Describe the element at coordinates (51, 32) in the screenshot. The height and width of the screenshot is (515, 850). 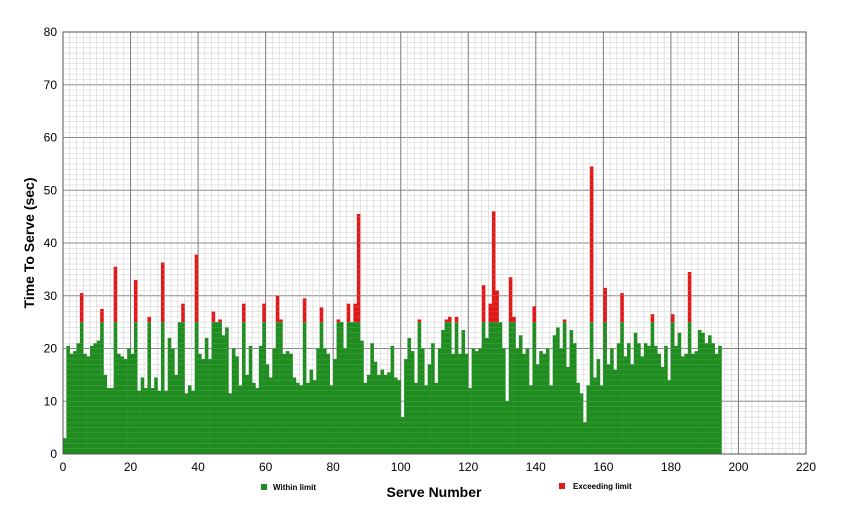
I see `y-tick-label: 80` at that location.